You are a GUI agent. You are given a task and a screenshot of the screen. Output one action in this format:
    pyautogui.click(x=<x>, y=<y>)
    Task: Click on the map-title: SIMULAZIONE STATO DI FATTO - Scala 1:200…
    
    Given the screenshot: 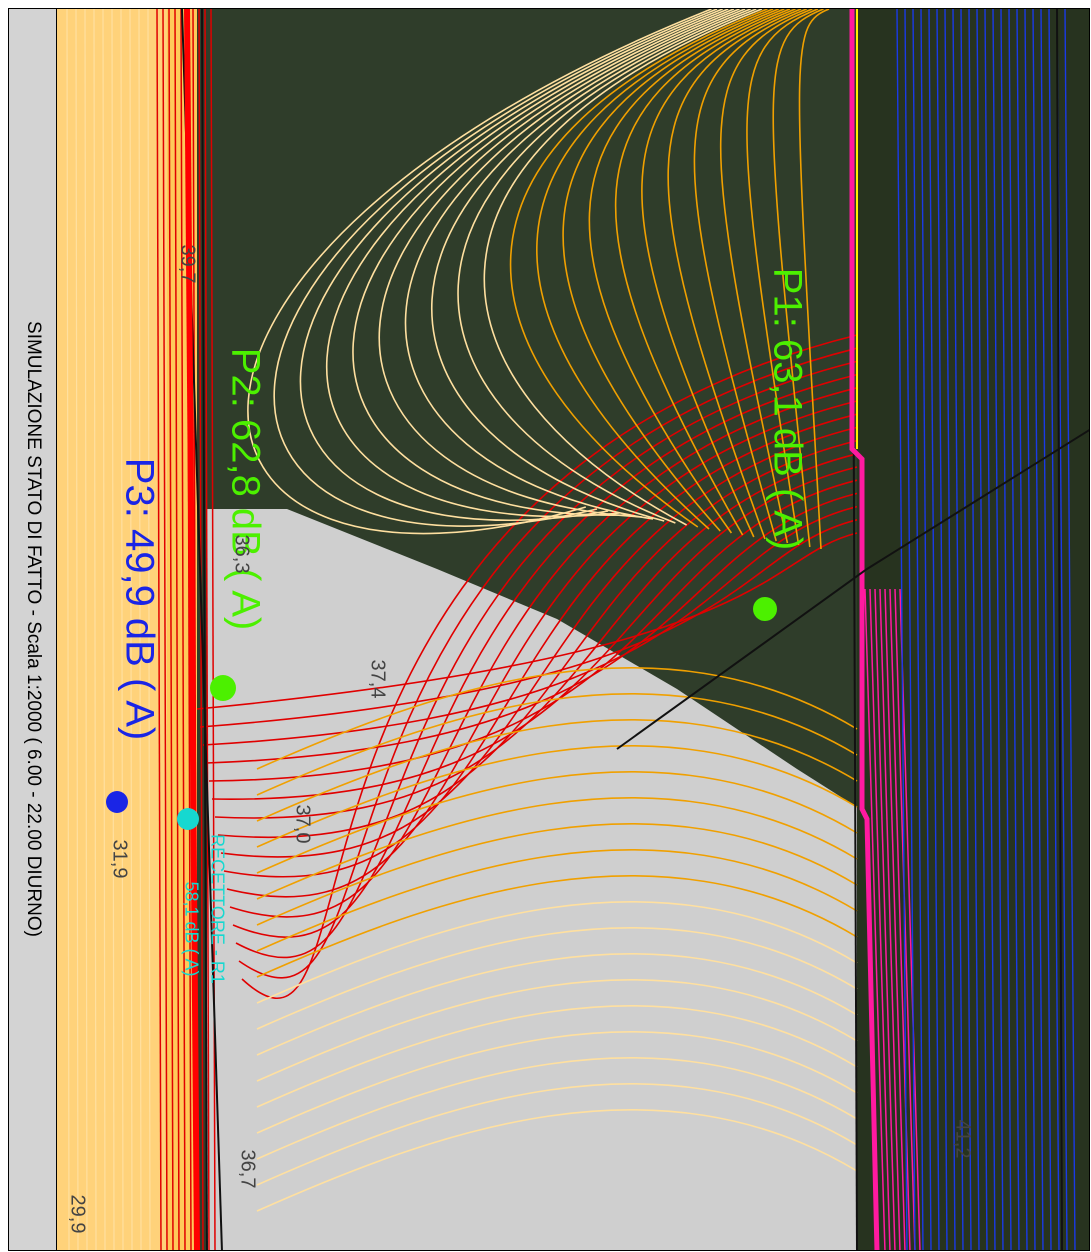 What is the action you would take?
    pyautogui.click(x=33, y=629)
    